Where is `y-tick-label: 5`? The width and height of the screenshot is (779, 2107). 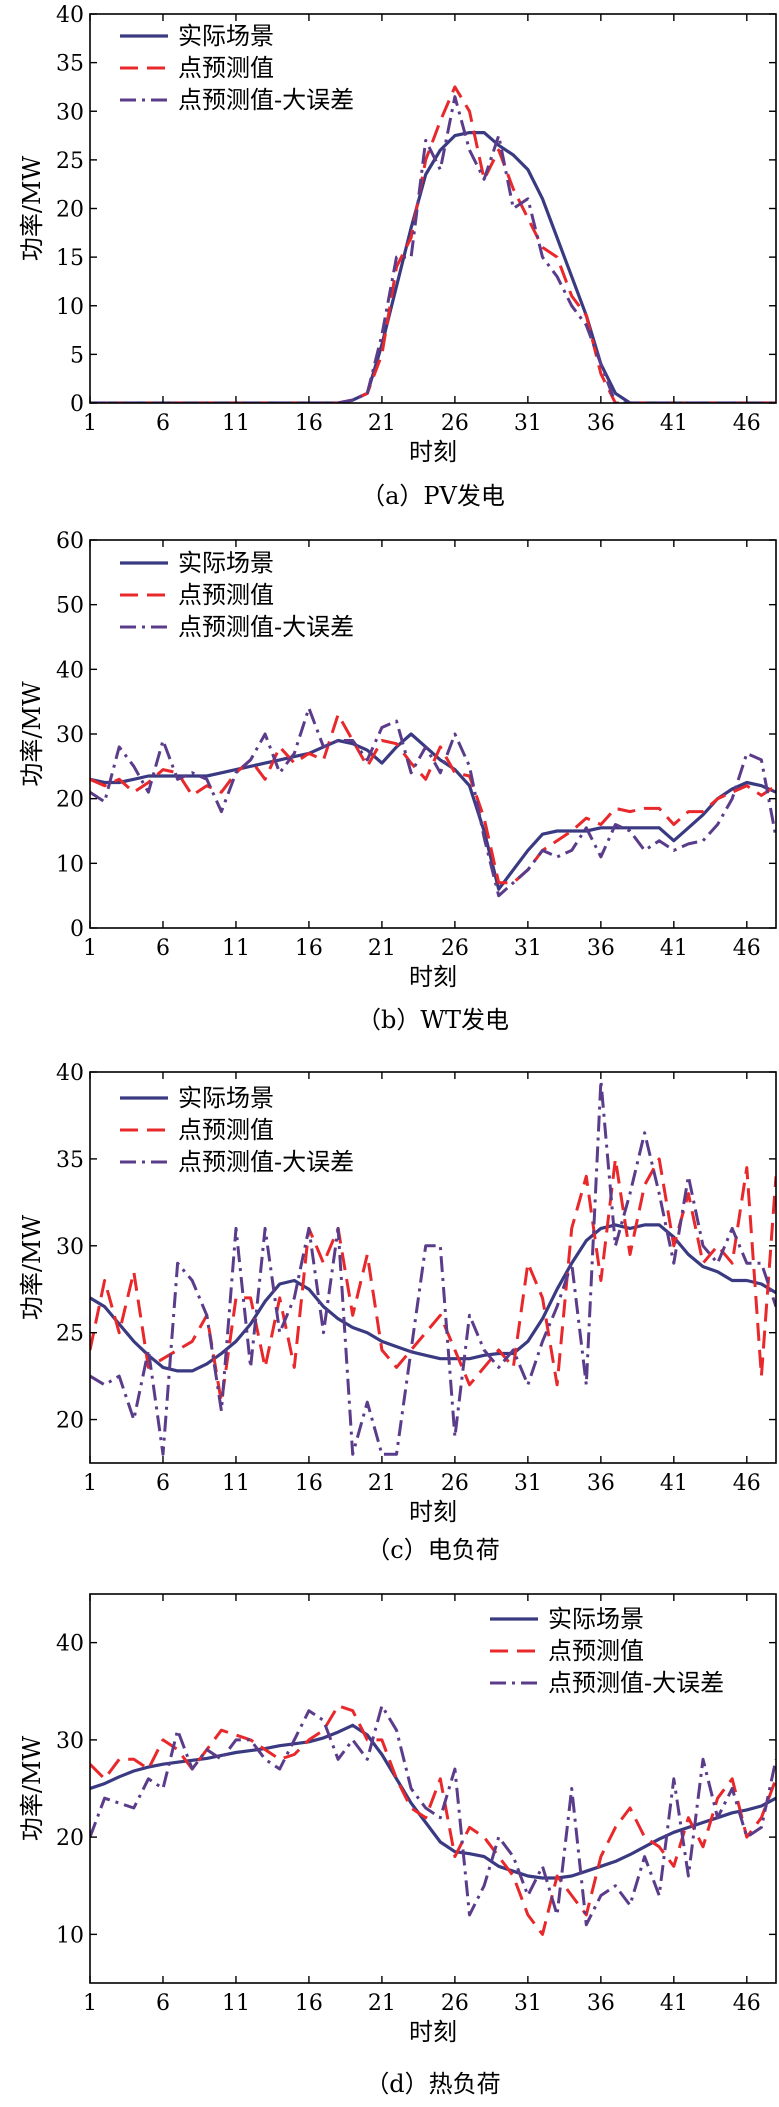 y-tick-label: 5 is located at coordinates (77, 355).